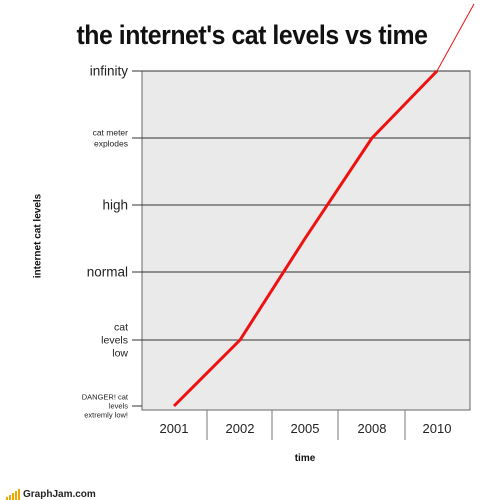 This screenshot has height=500, width=504. What do you see at coordinates (437, 428) in the screenshot?
I see `x-tick-label: 2010` at bounding box center [437, 428].